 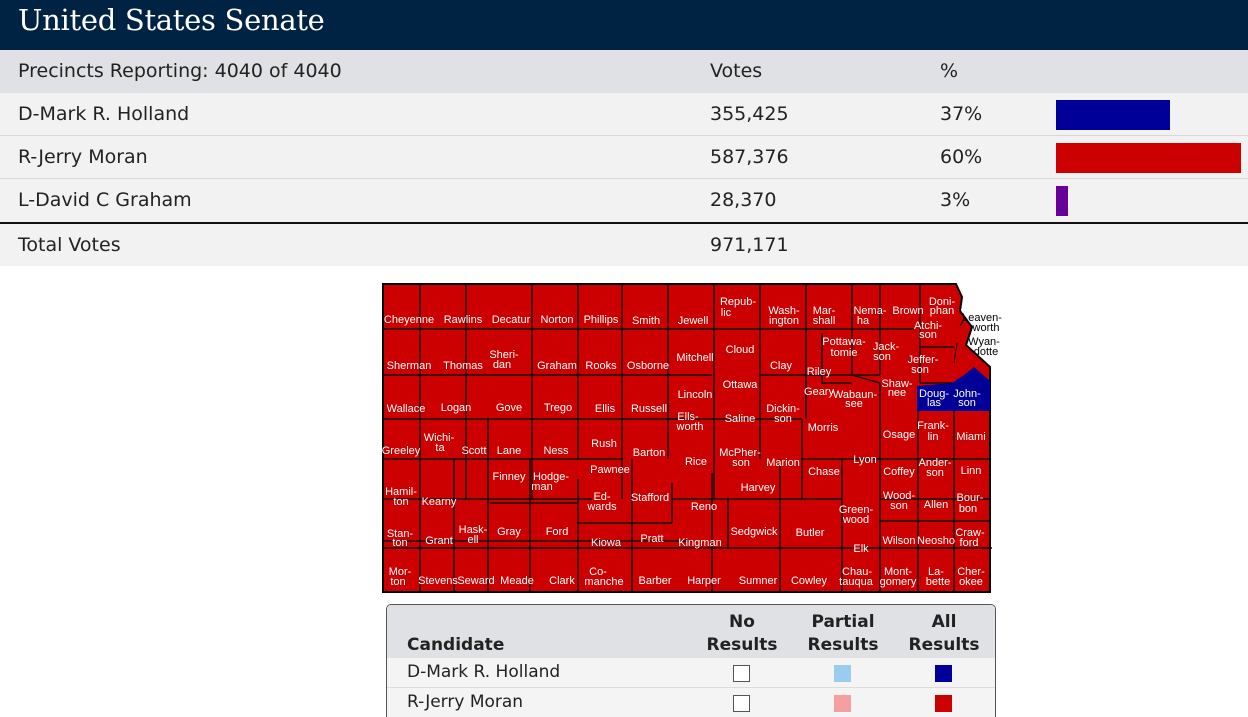 I want to click on candidate-row-moran: R-Jerry Moran 587,376 60%, so click(x=624, y=157).